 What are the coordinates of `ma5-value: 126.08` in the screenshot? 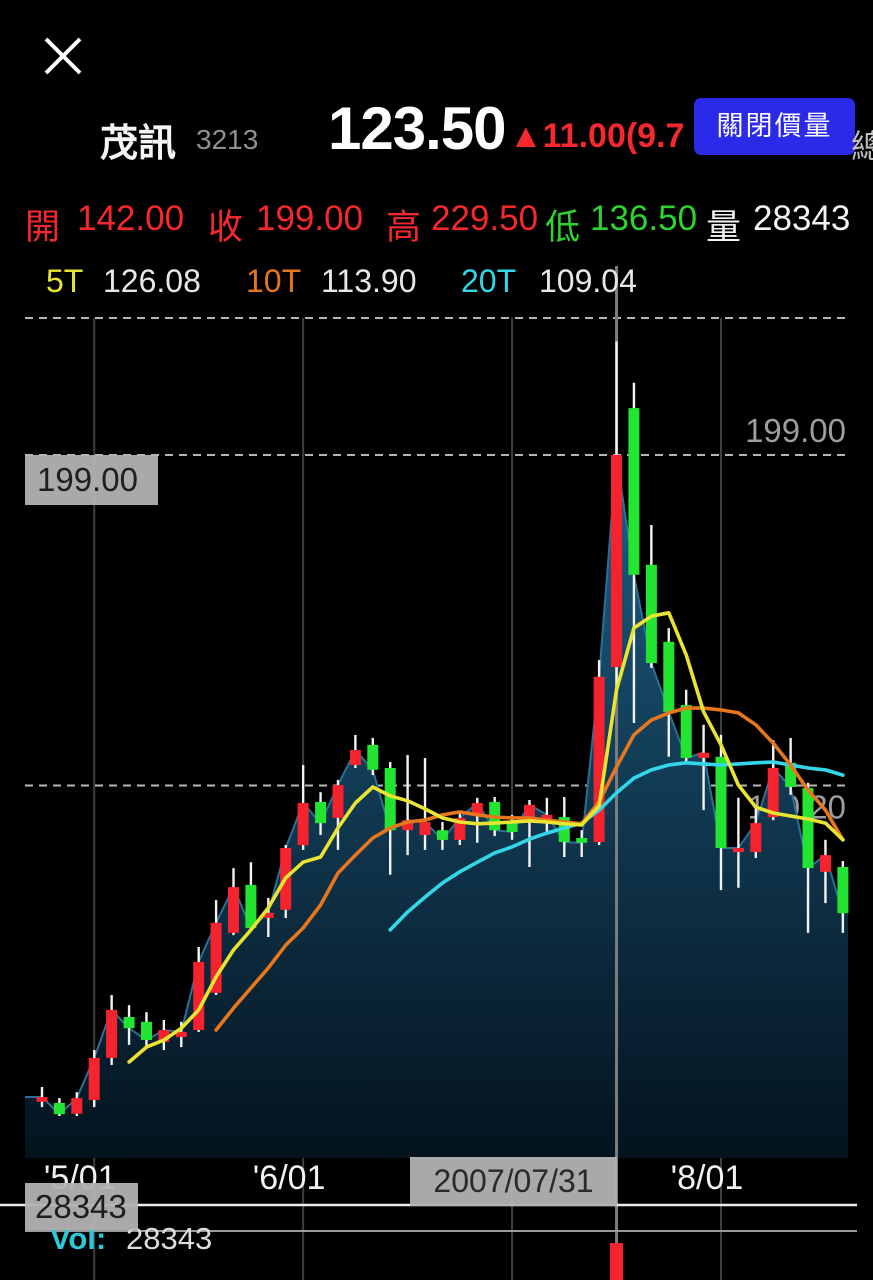 It's located at (152, 281).